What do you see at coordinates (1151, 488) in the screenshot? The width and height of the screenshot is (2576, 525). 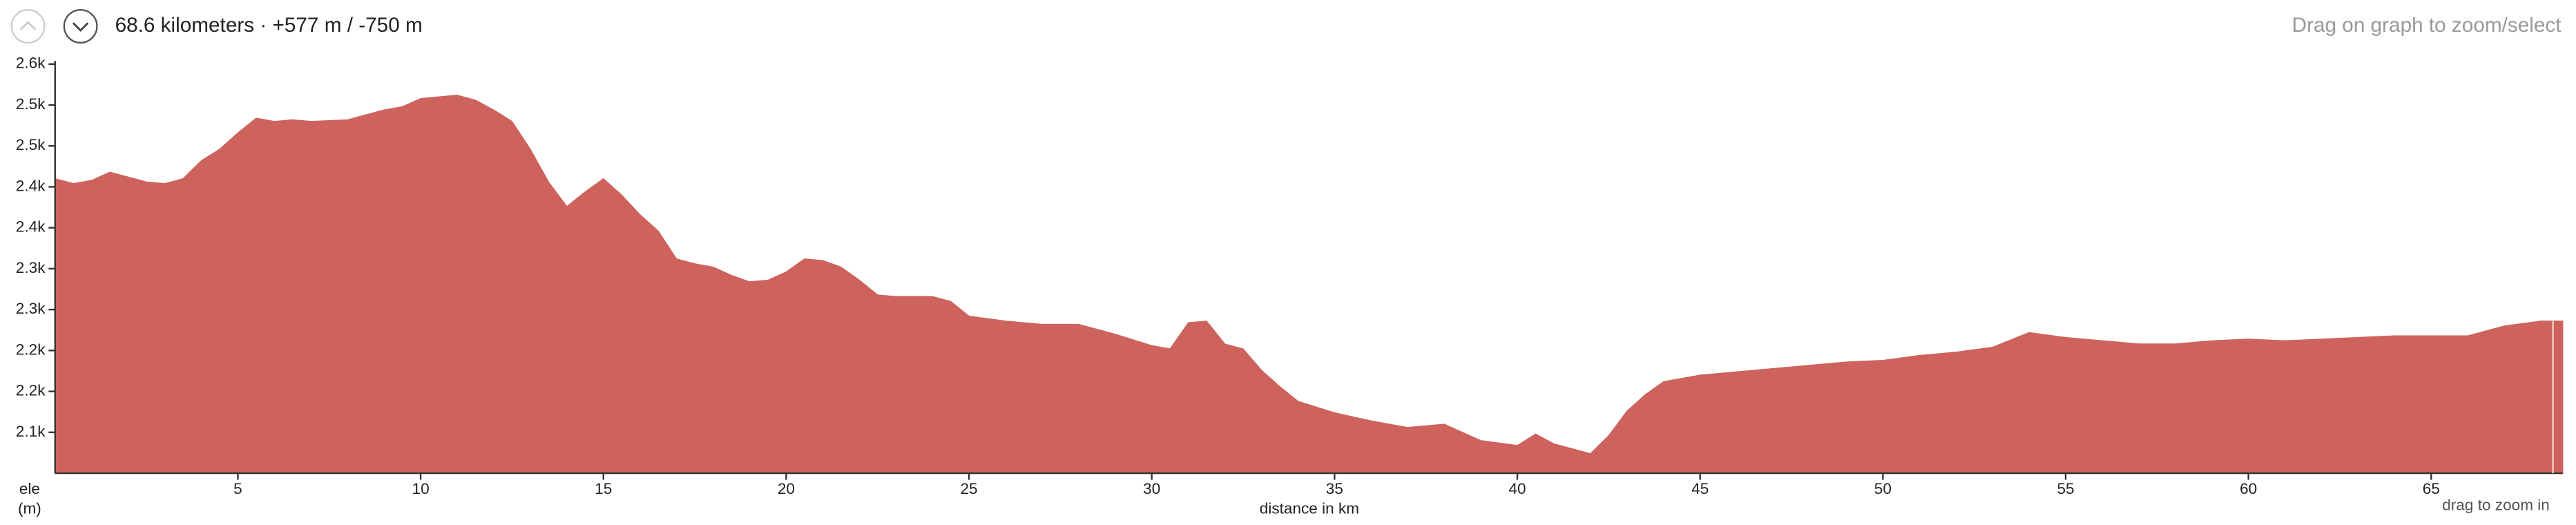 I see `x-tick-label: 30` at bounding box center [1151, 488].